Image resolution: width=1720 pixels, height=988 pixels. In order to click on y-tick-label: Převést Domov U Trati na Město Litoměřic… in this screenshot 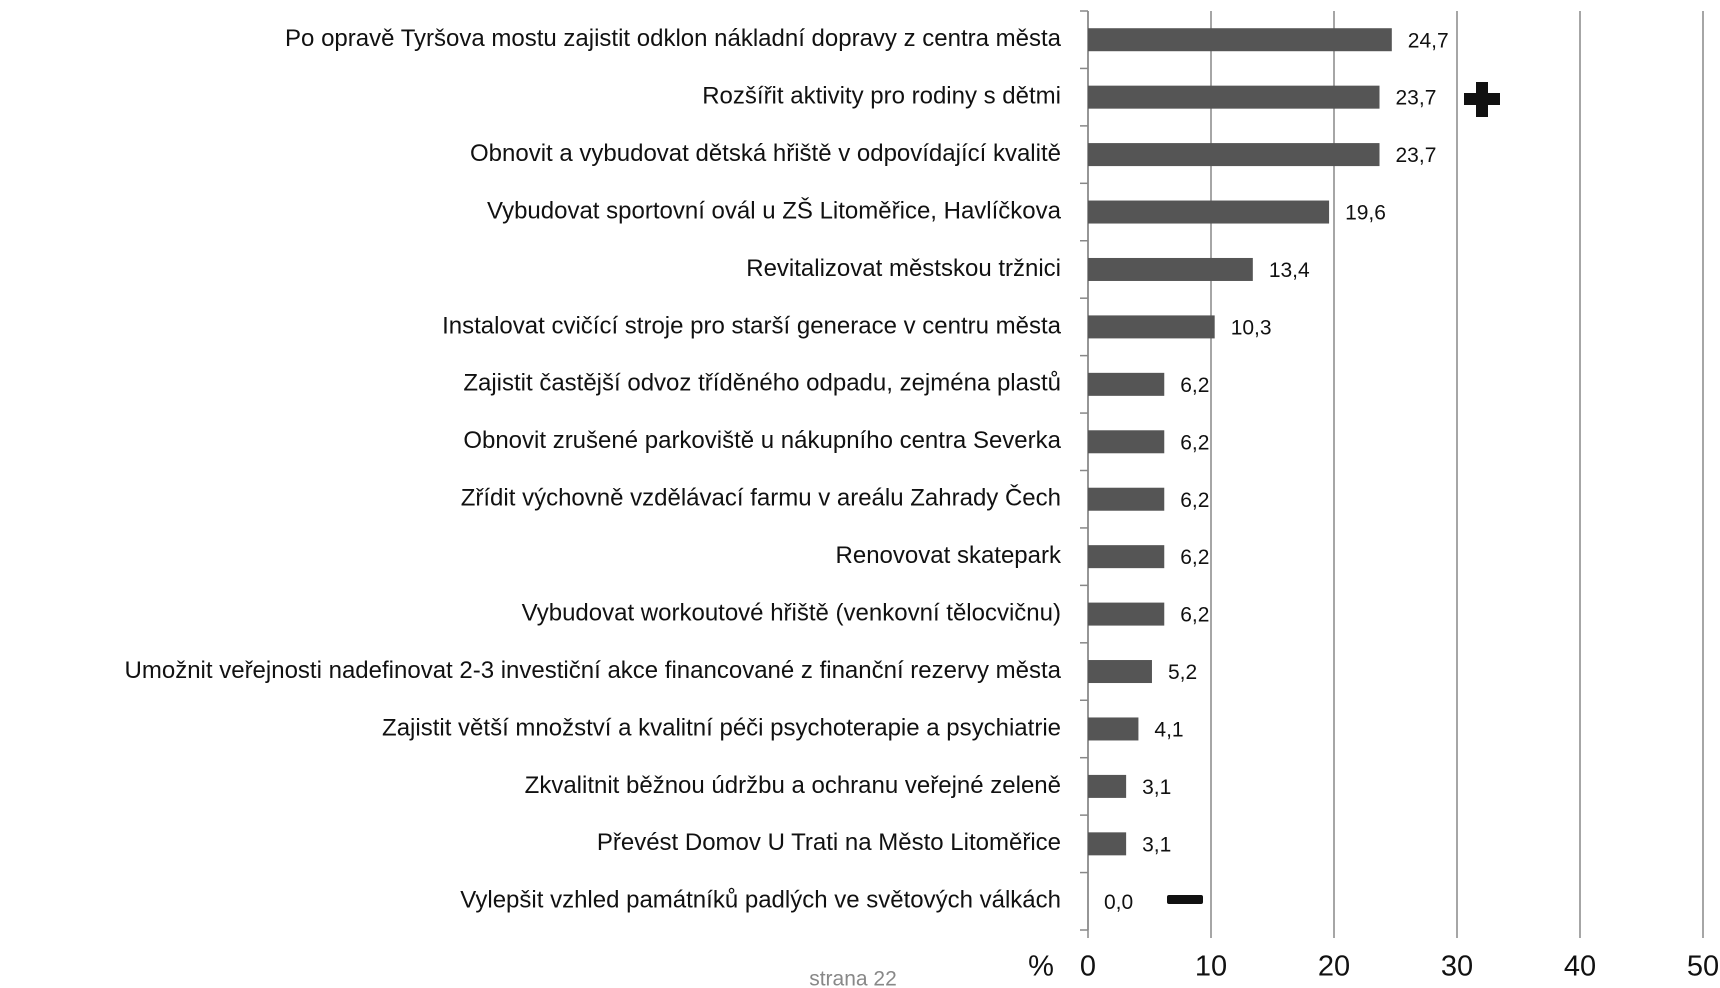, I will do `click(829, 842)`.